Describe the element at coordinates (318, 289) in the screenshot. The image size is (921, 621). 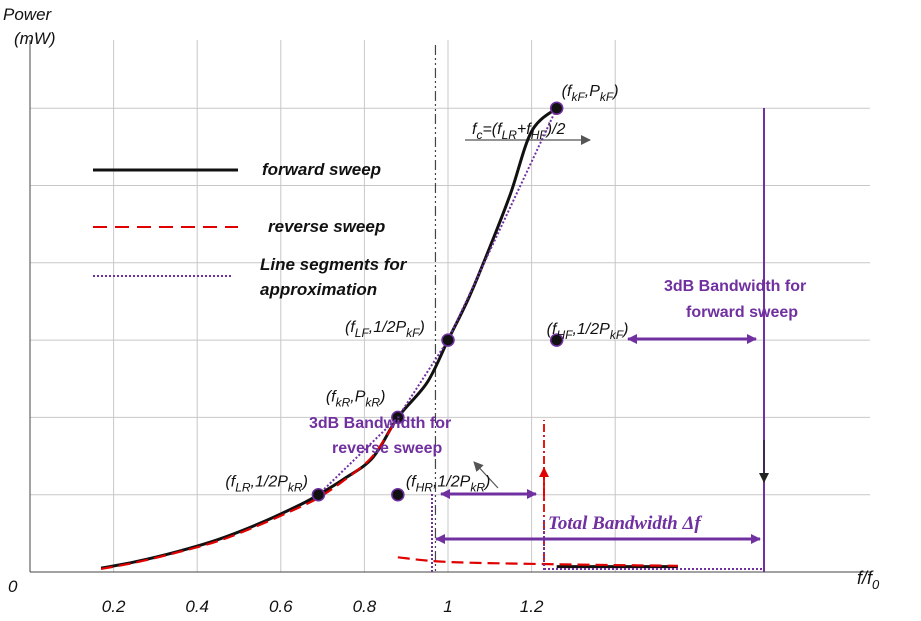
I see `legend-segments-label-line2: approximation` at that location.